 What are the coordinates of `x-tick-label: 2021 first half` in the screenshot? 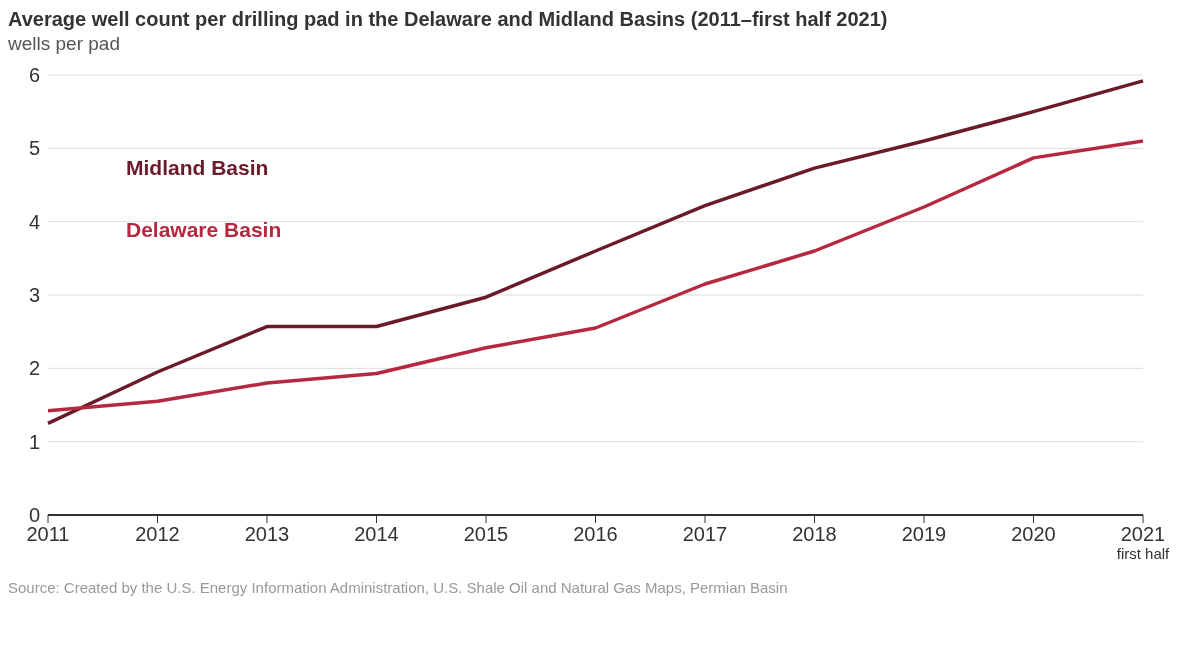 It's located at (1143, 542).